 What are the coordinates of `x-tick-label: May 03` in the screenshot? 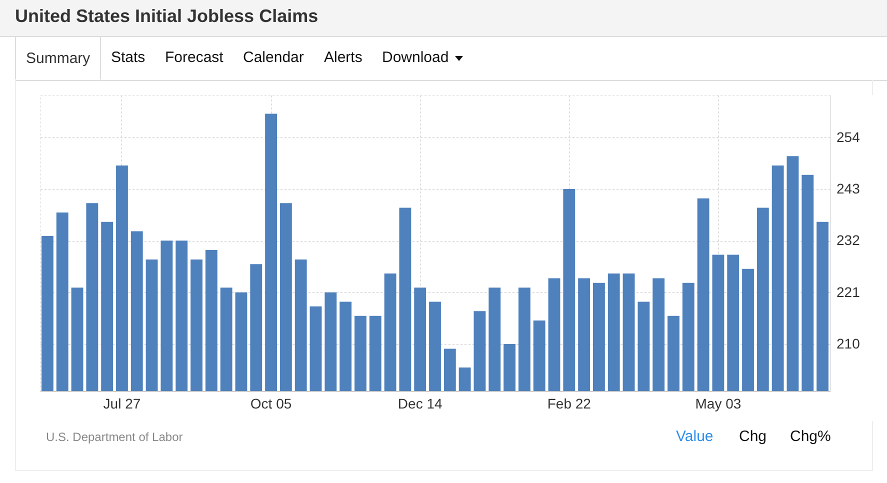 It's located at (718, 404).